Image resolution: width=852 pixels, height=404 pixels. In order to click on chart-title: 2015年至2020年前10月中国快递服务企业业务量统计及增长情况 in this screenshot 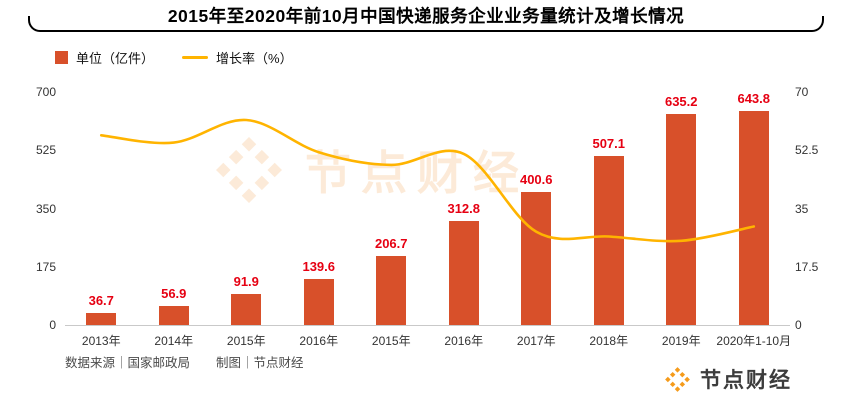, I will do `click(426, 16)`.